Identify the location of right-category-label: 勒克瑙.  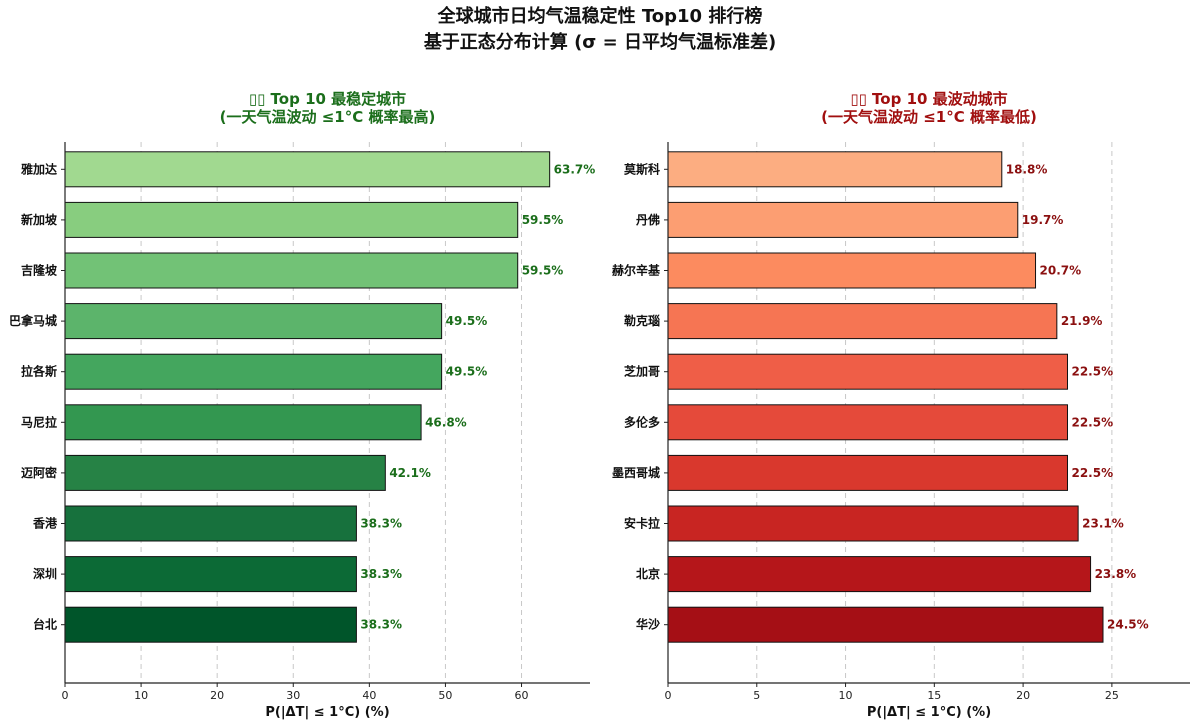
(642, 320).